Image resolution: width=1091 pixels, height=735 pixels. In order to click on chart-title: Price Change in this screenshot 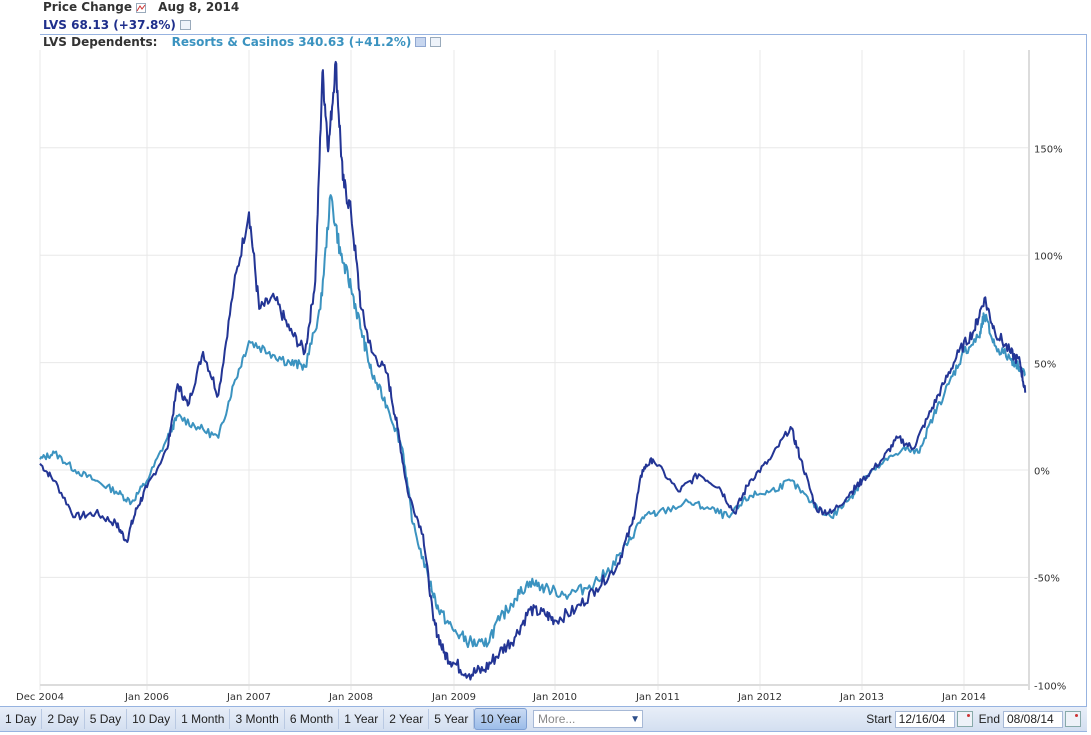, I will do `click(87, 7)`.